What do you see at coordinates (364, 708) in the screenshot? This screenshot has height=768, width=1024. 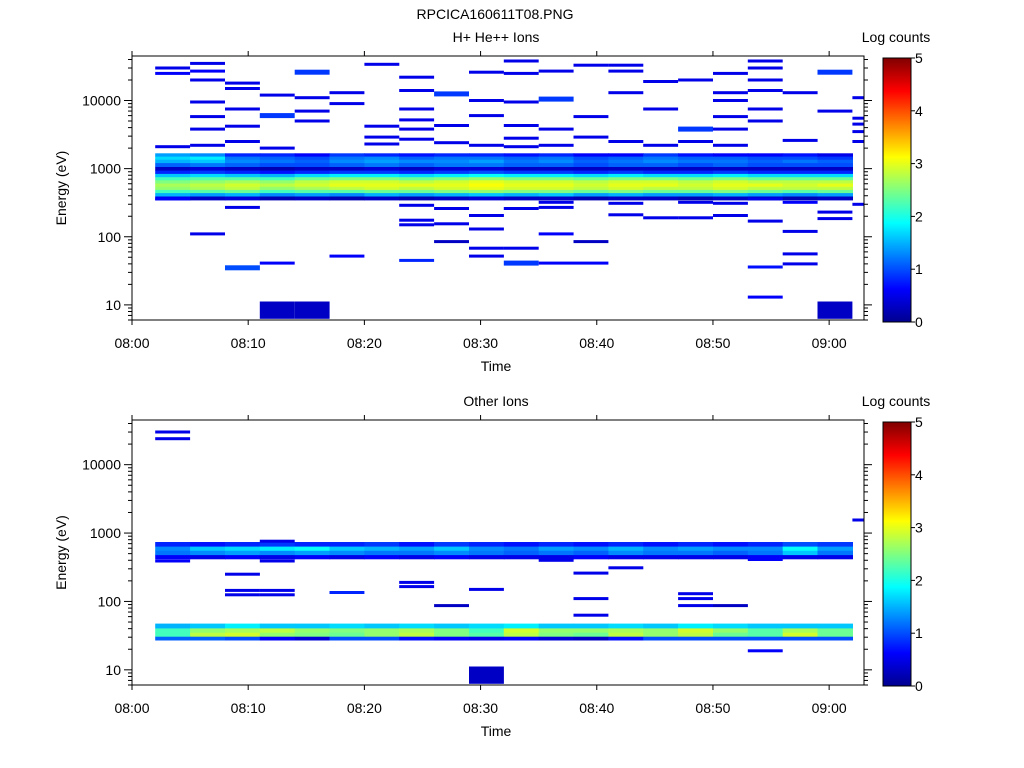 I see `x-tick-label: 08:20` at bounding box center [364, 708].